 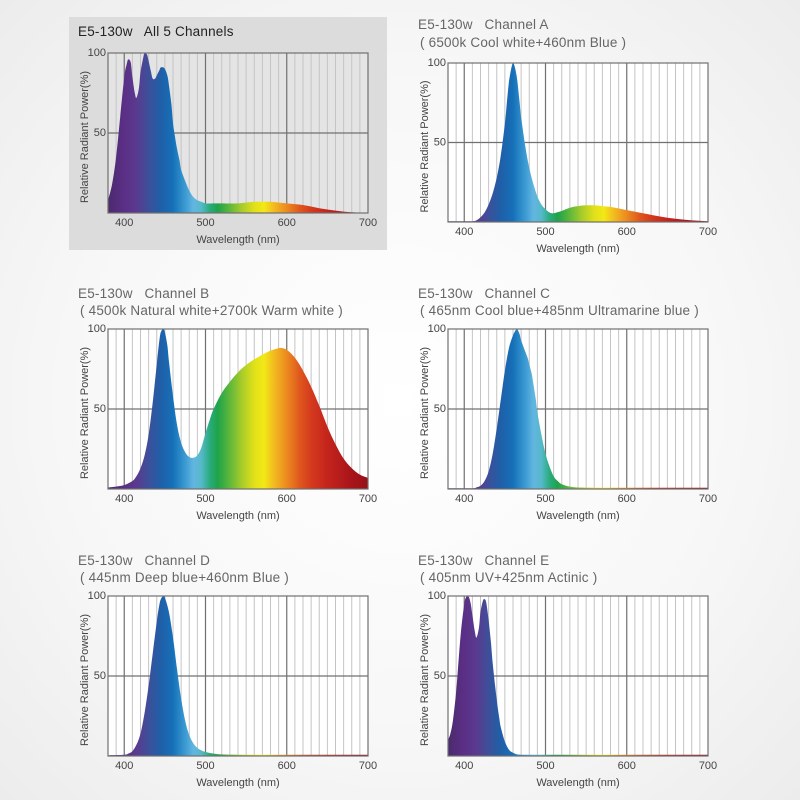 What do you see at coordinates (144, 560) in the screenshot?
I see `chart-title: E5-130w Channel D` at bounding box center [144, 560].